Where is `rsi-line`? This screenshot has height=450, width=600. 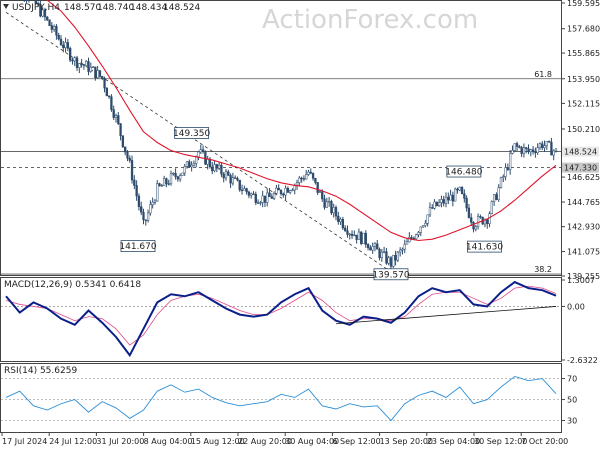 rsi-line is located at coordinates (281, 398).